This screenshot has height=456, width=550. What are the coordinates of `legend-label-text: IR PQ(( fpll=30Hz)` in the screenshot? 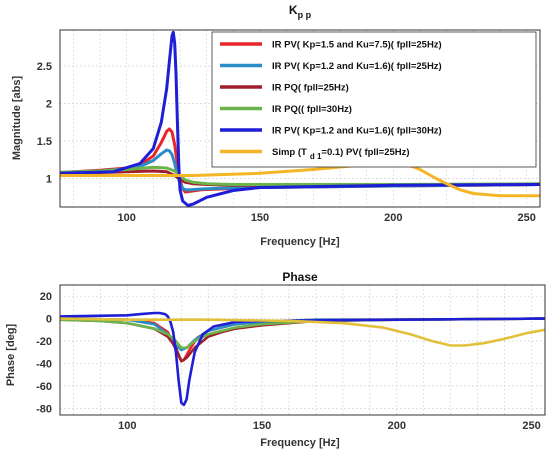 It's located at (312, 109).